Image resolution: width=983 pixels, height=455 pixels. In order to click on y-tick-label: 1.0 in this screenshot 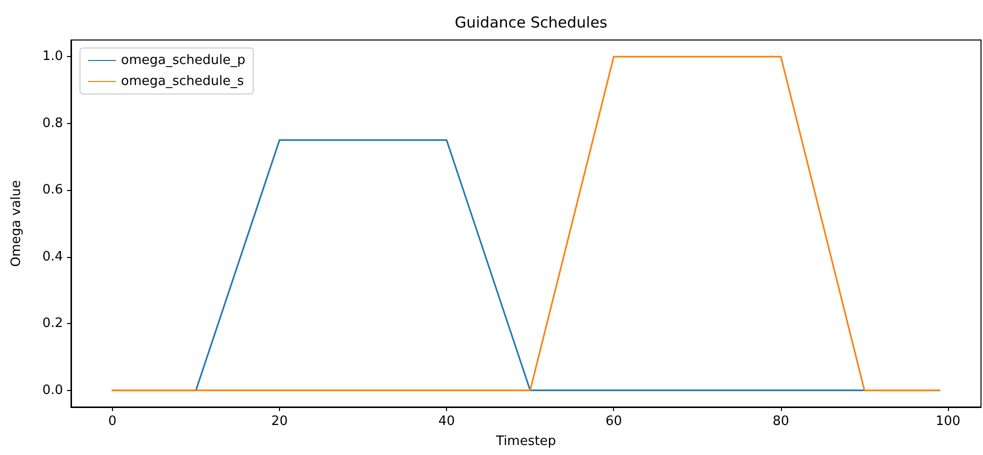, I will do `click(52, 56)`.